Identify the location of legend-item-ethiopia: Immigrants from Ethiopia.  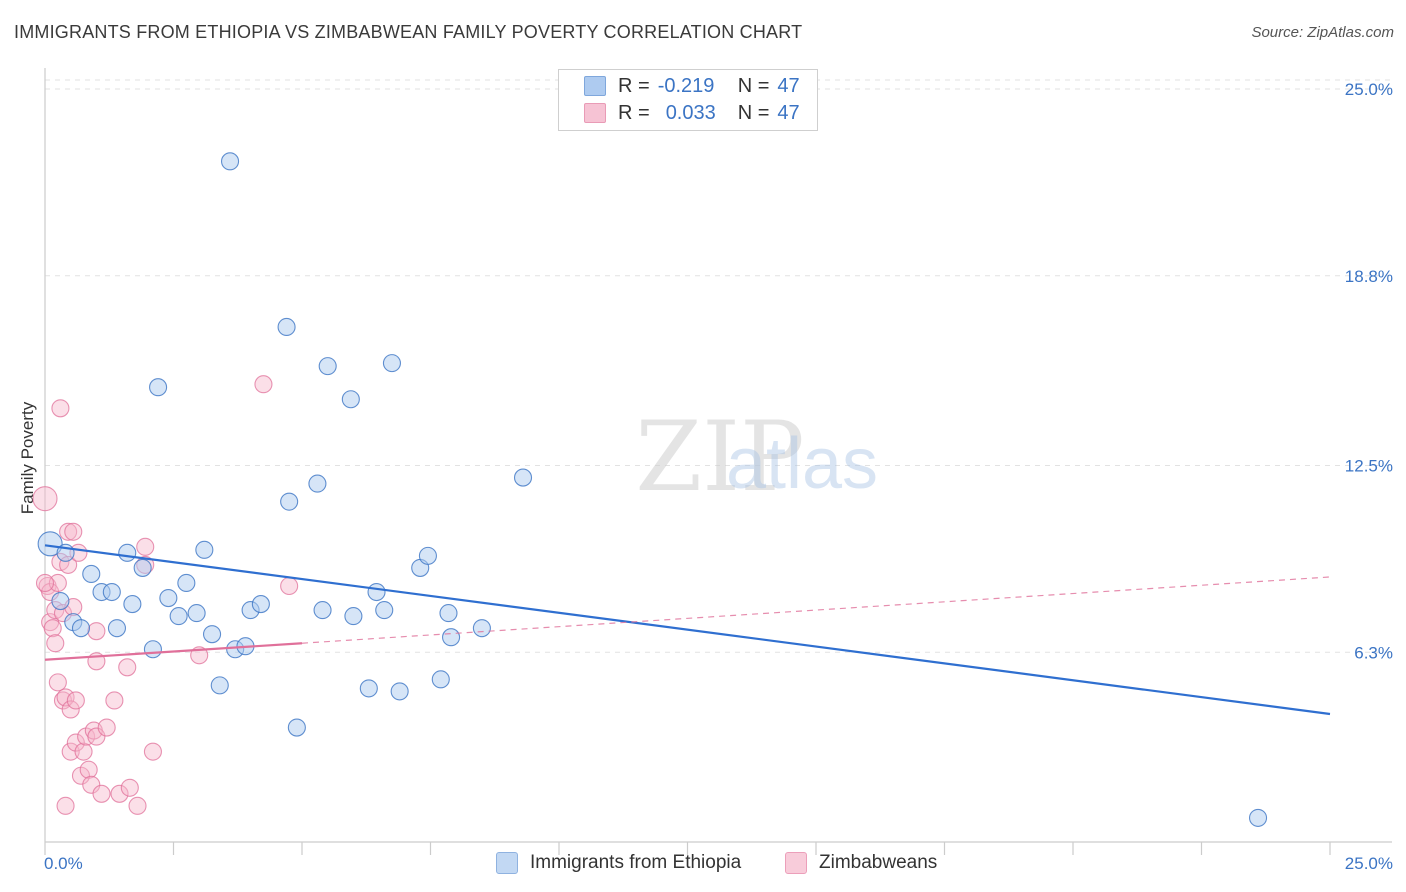
(618, 863).